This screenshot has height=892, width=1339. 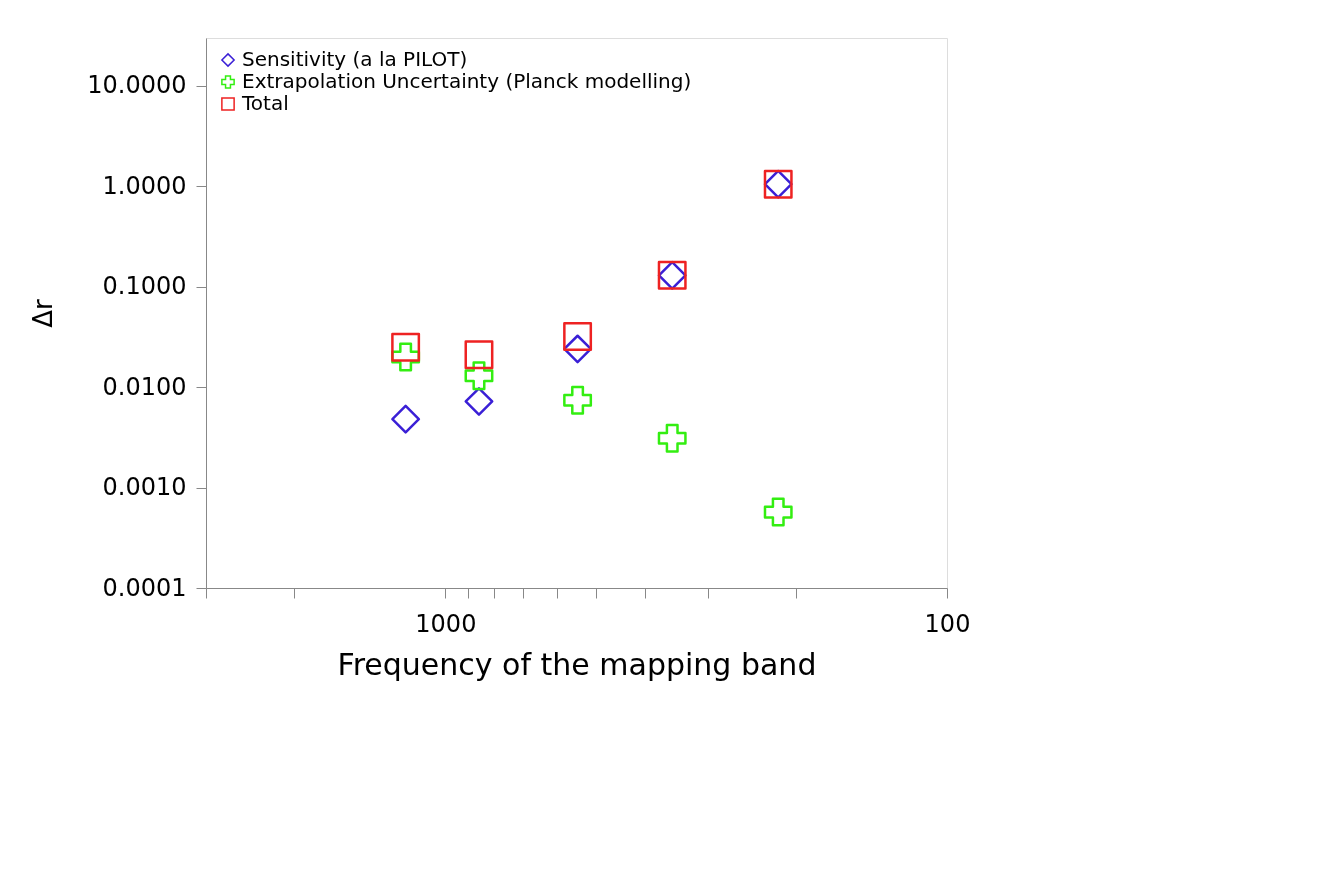 What do you see at coordinates (144, 286) in the screenshot?
I see `y-tick-label: 0.1000` at bounding box center [144, 286].